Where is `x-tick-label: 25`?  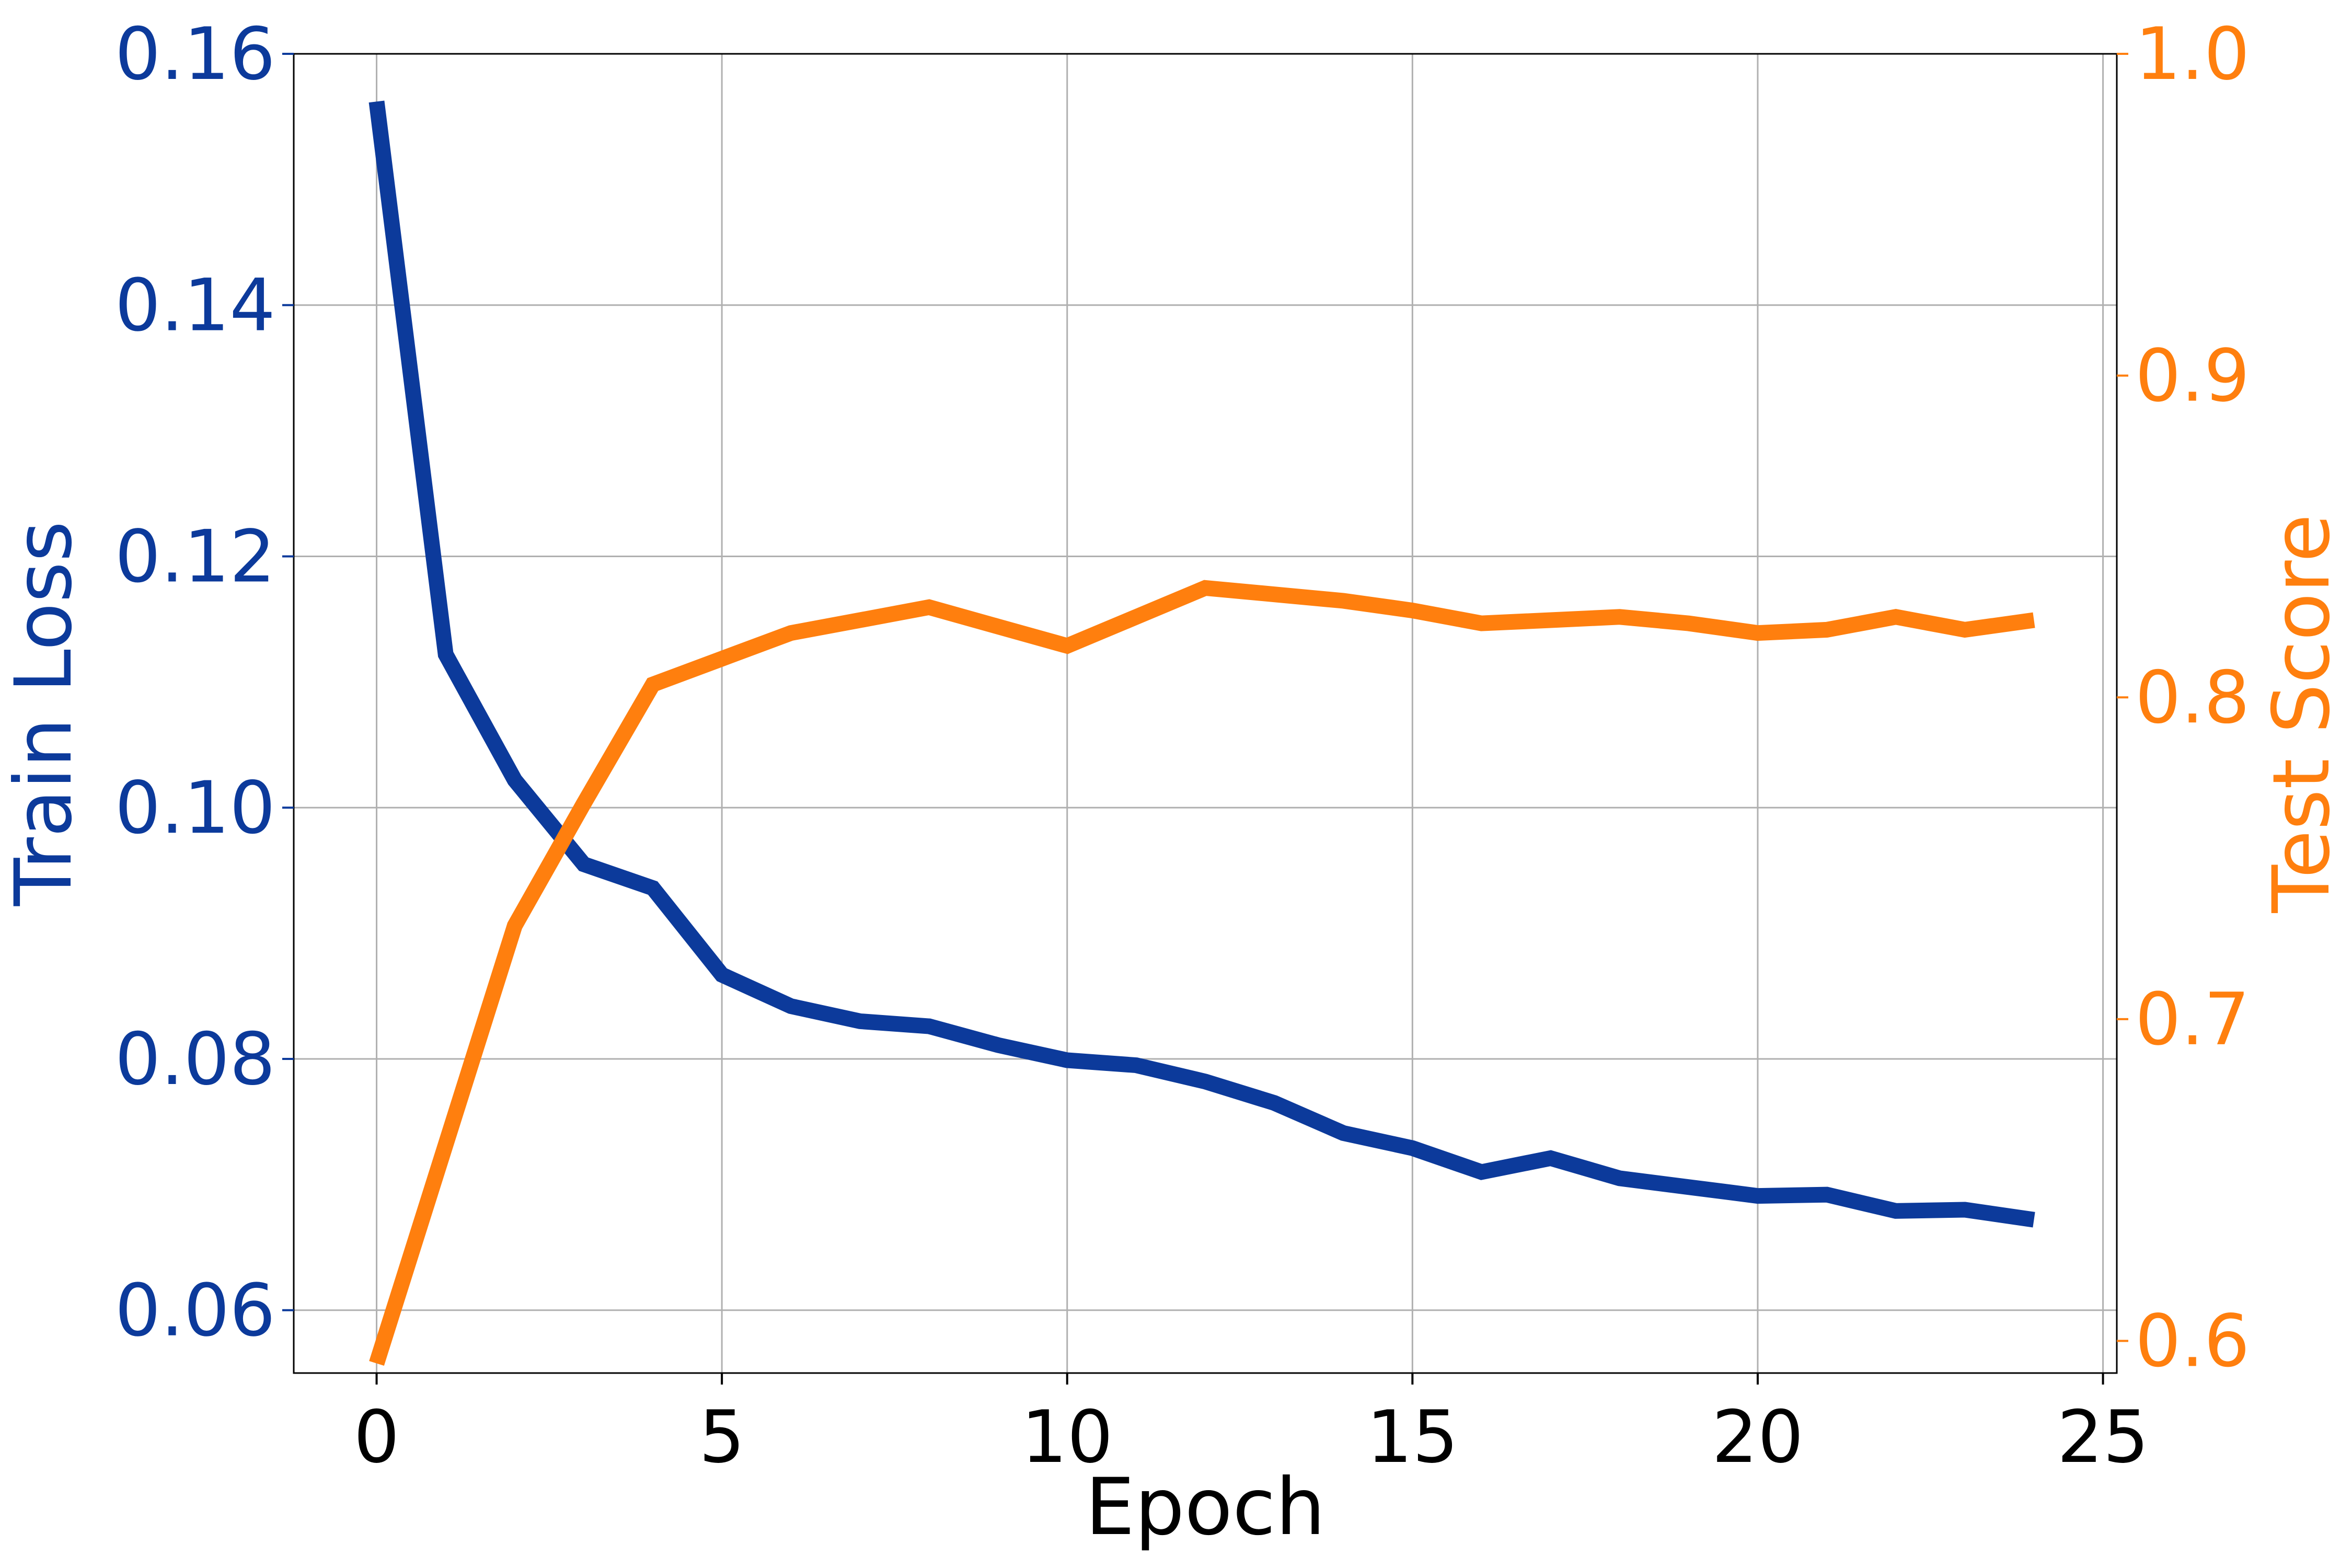 x-tick-label: 25 is located at coordinates (2103, 1437).